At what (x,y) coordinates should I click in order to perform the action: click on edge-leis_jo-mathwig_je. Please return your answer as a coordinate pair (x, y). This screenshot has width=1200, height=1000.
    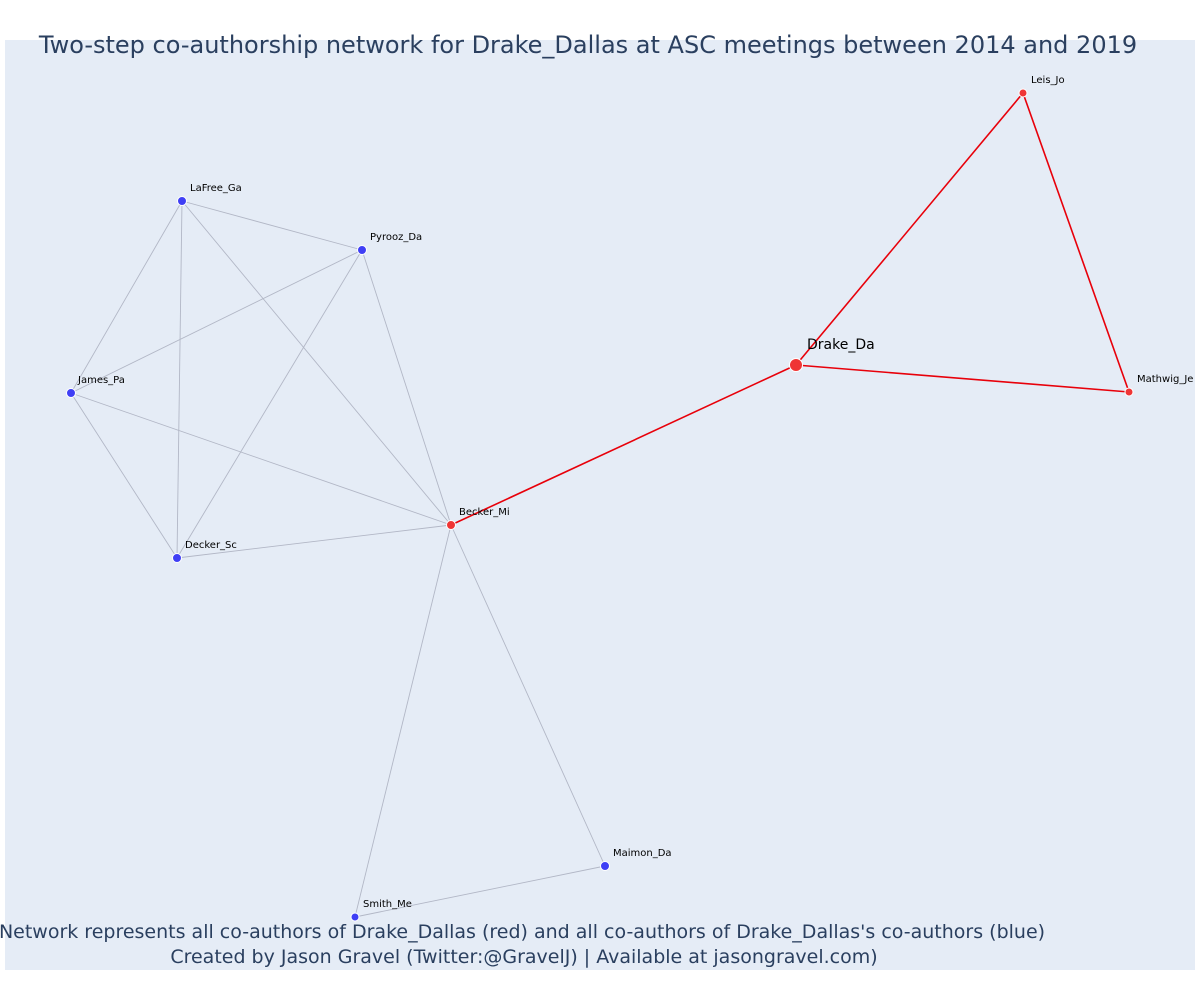
    Looking at the image, I should click on (1076, 242).